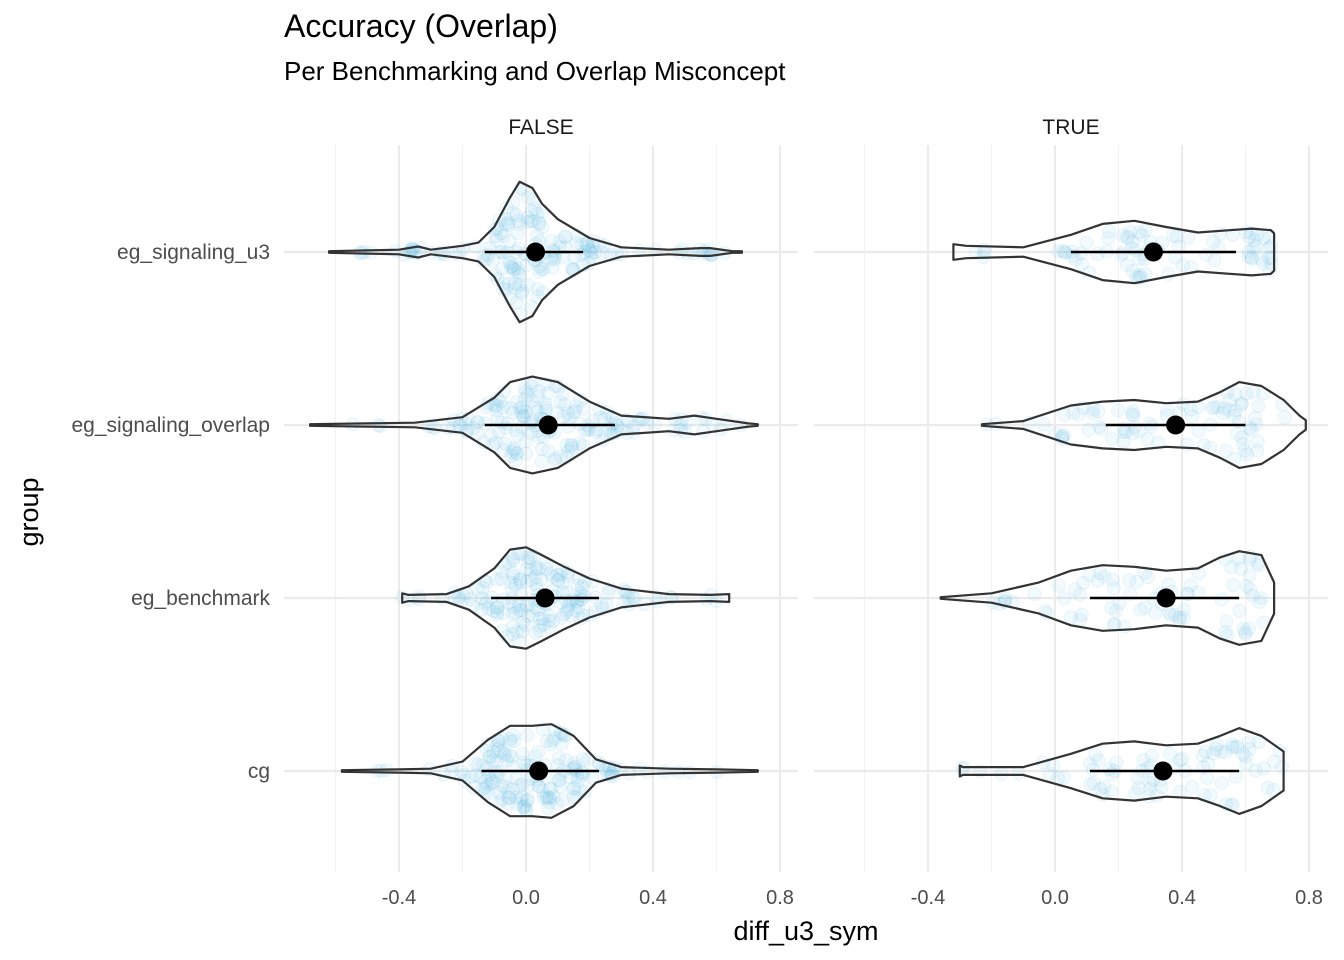 The height and width of the screenshot is (960, 1344). Describe the element at coordinates (653, 898) in the screenshot. I see `x-tick-label: 0.4` at that location.